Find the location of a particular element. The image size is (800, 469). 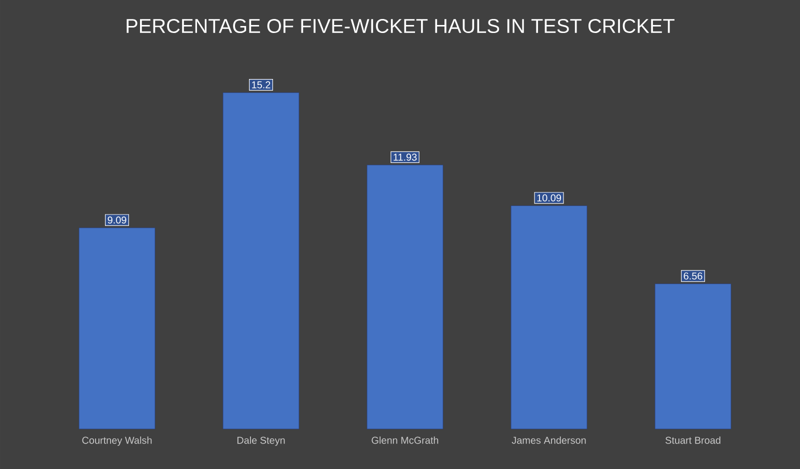

data-label: 6.56 is located at coordinates (693, 276).